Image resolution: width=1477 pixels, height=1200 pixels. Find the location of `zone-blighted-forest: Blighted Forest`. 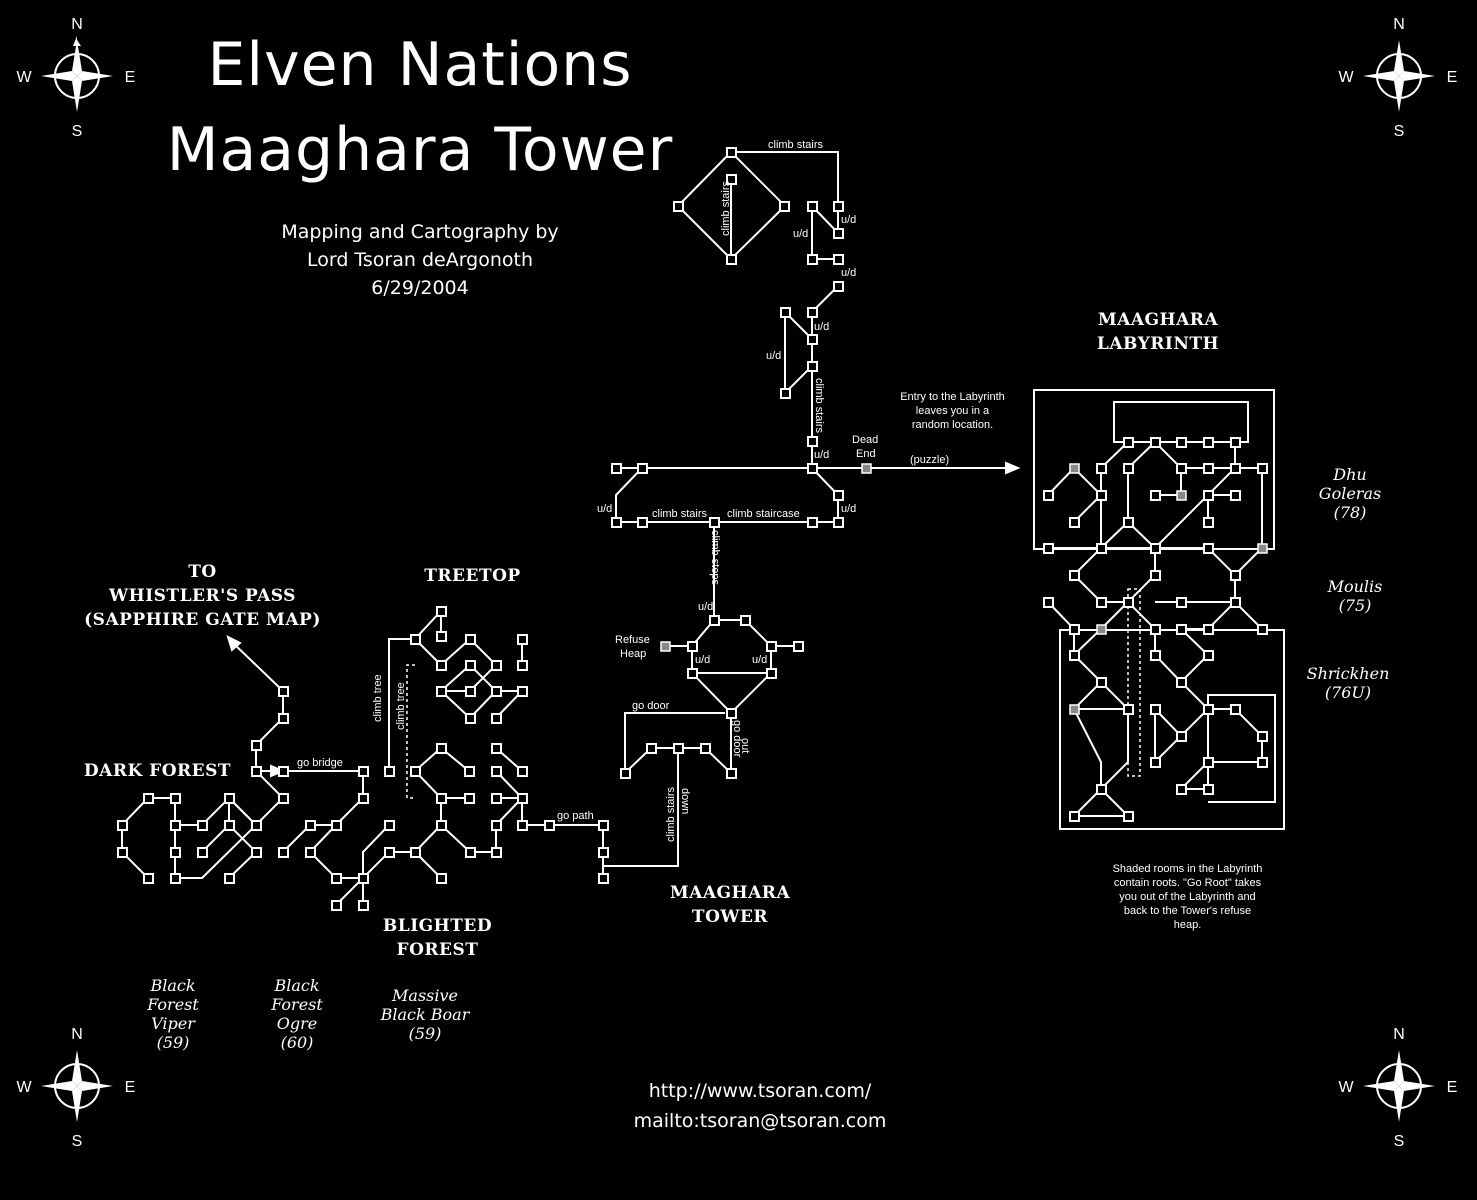

zone-blighted-forest: Blighted Forest is located at coordinates (437, 938).